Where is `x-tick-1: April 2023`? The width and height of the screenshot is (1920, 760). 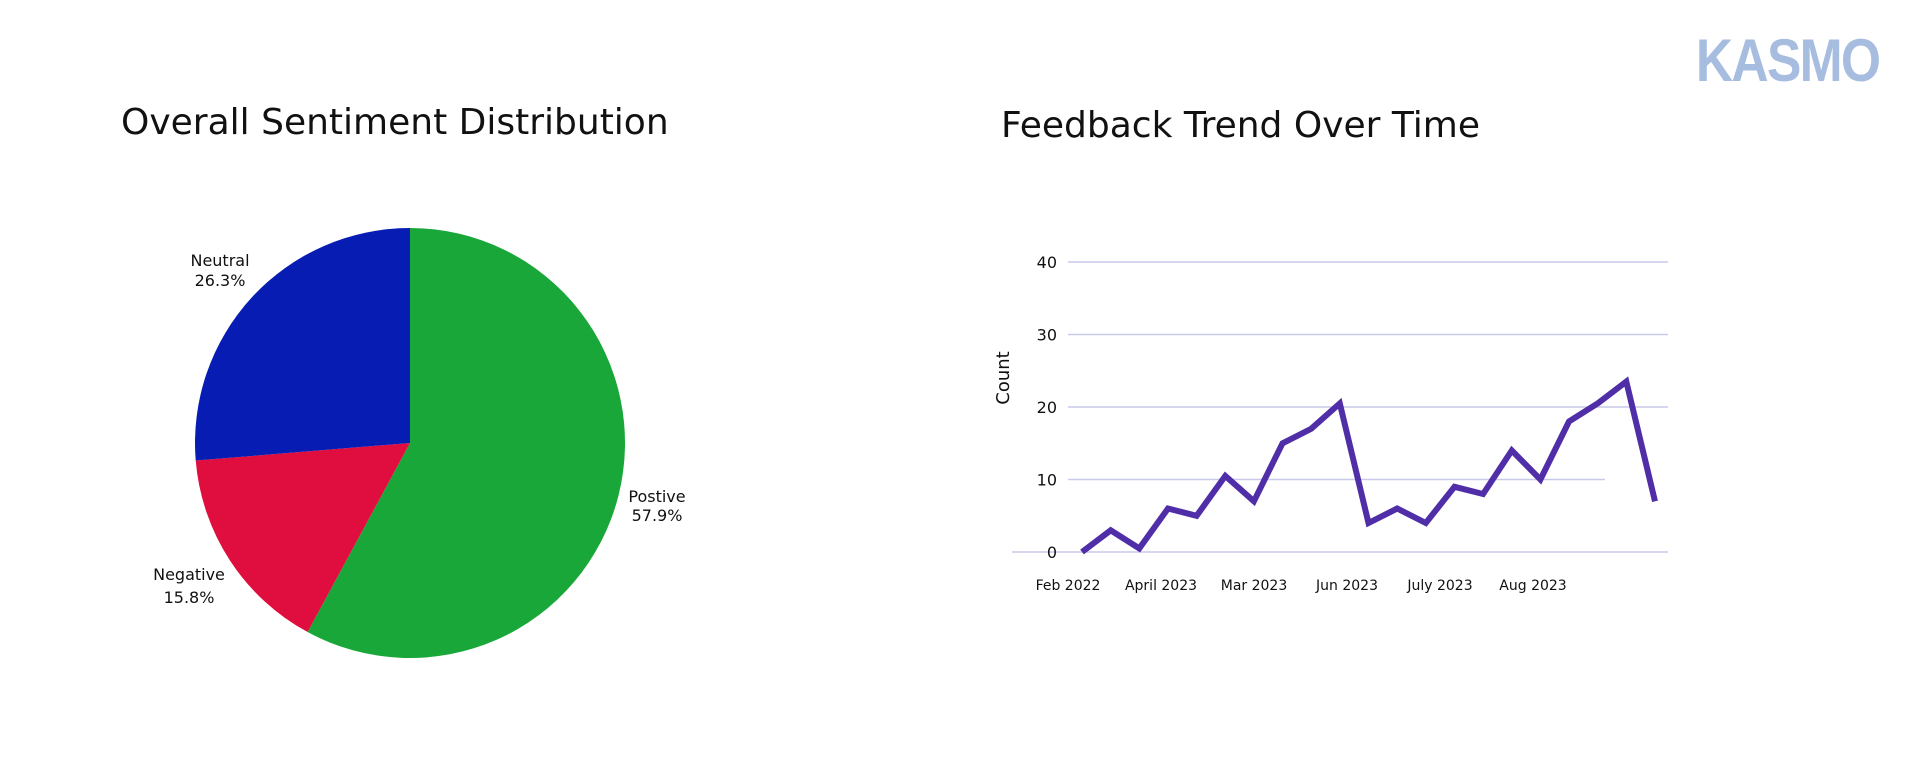
x-tick-1: April 2023 is located at coordinates (1161, 586).